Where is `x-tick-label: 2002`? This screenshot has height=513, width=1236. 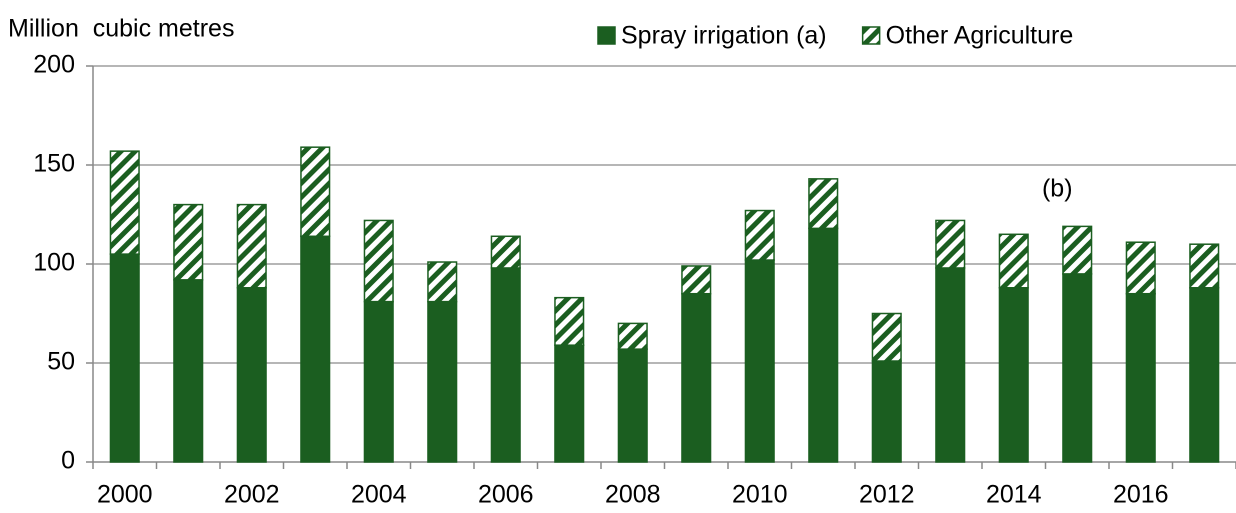
x-tick-label: 2002 is located at coordinates (252, 495).